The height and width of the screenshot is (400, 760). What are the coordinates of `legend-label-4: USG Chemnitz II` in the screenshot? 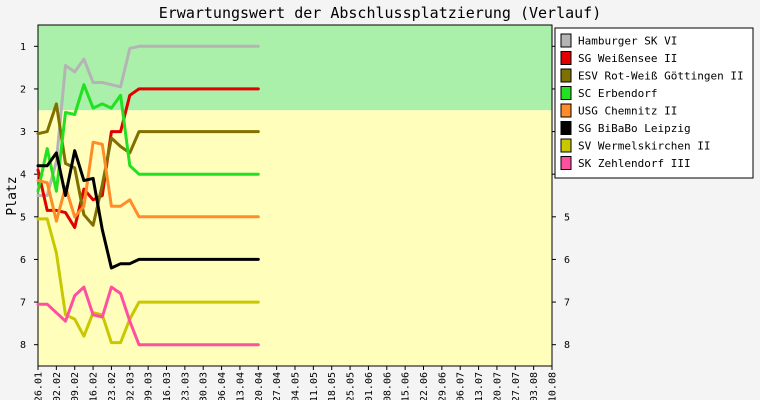 It's located at (627, 111).